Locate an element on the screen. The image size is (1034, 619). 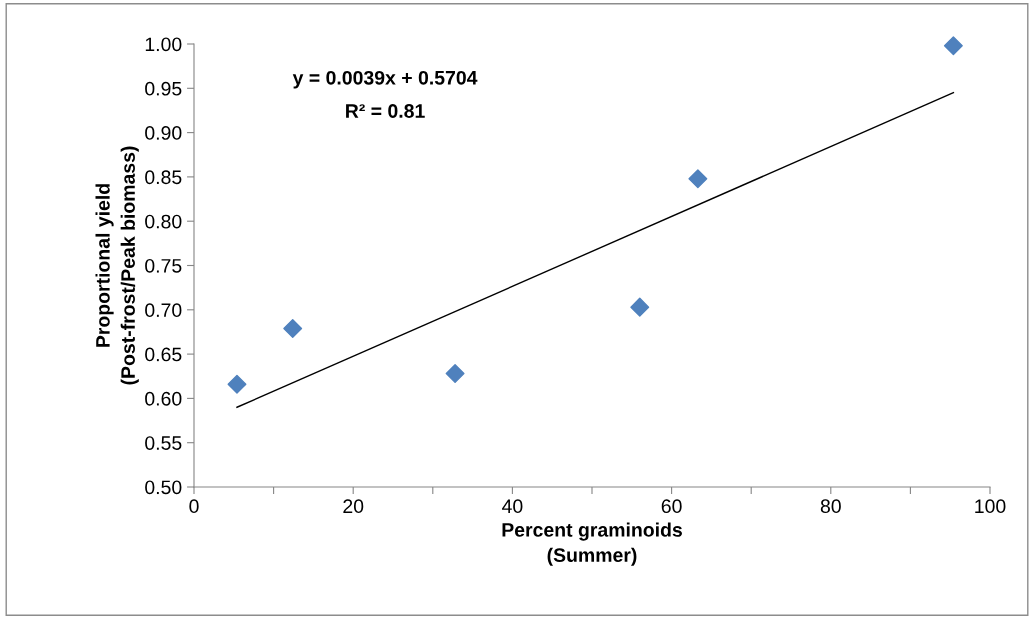
y-tick-label: 0.95 is located at coordinates (163, 88).